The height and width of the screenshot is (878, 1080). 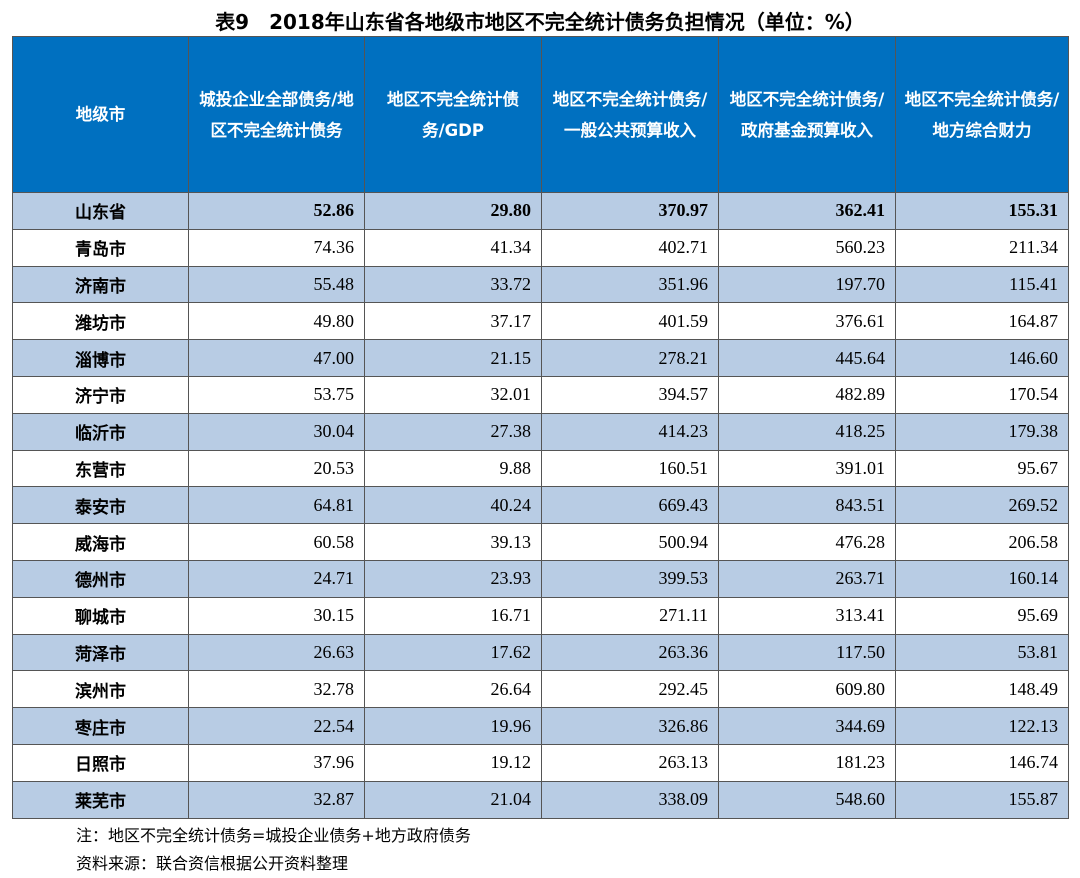 I want to click on value-cell: 9.88, so click(x=453, y=468).